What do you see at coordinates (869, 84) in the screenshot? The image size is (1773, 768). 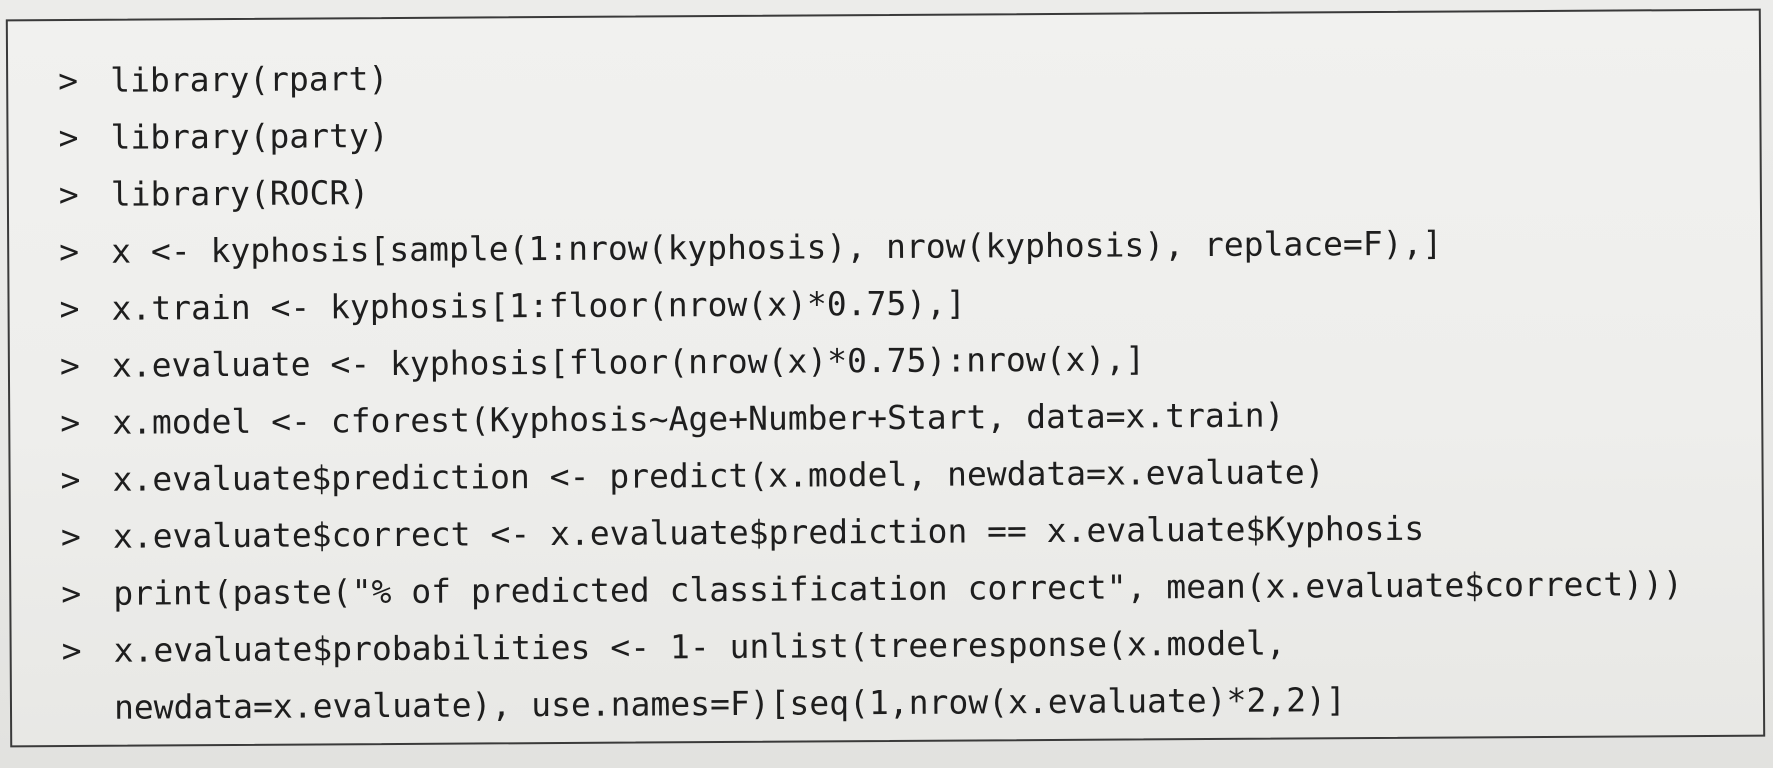 I see `code-line: > library(rpart)` at bounding box center [869, 84].